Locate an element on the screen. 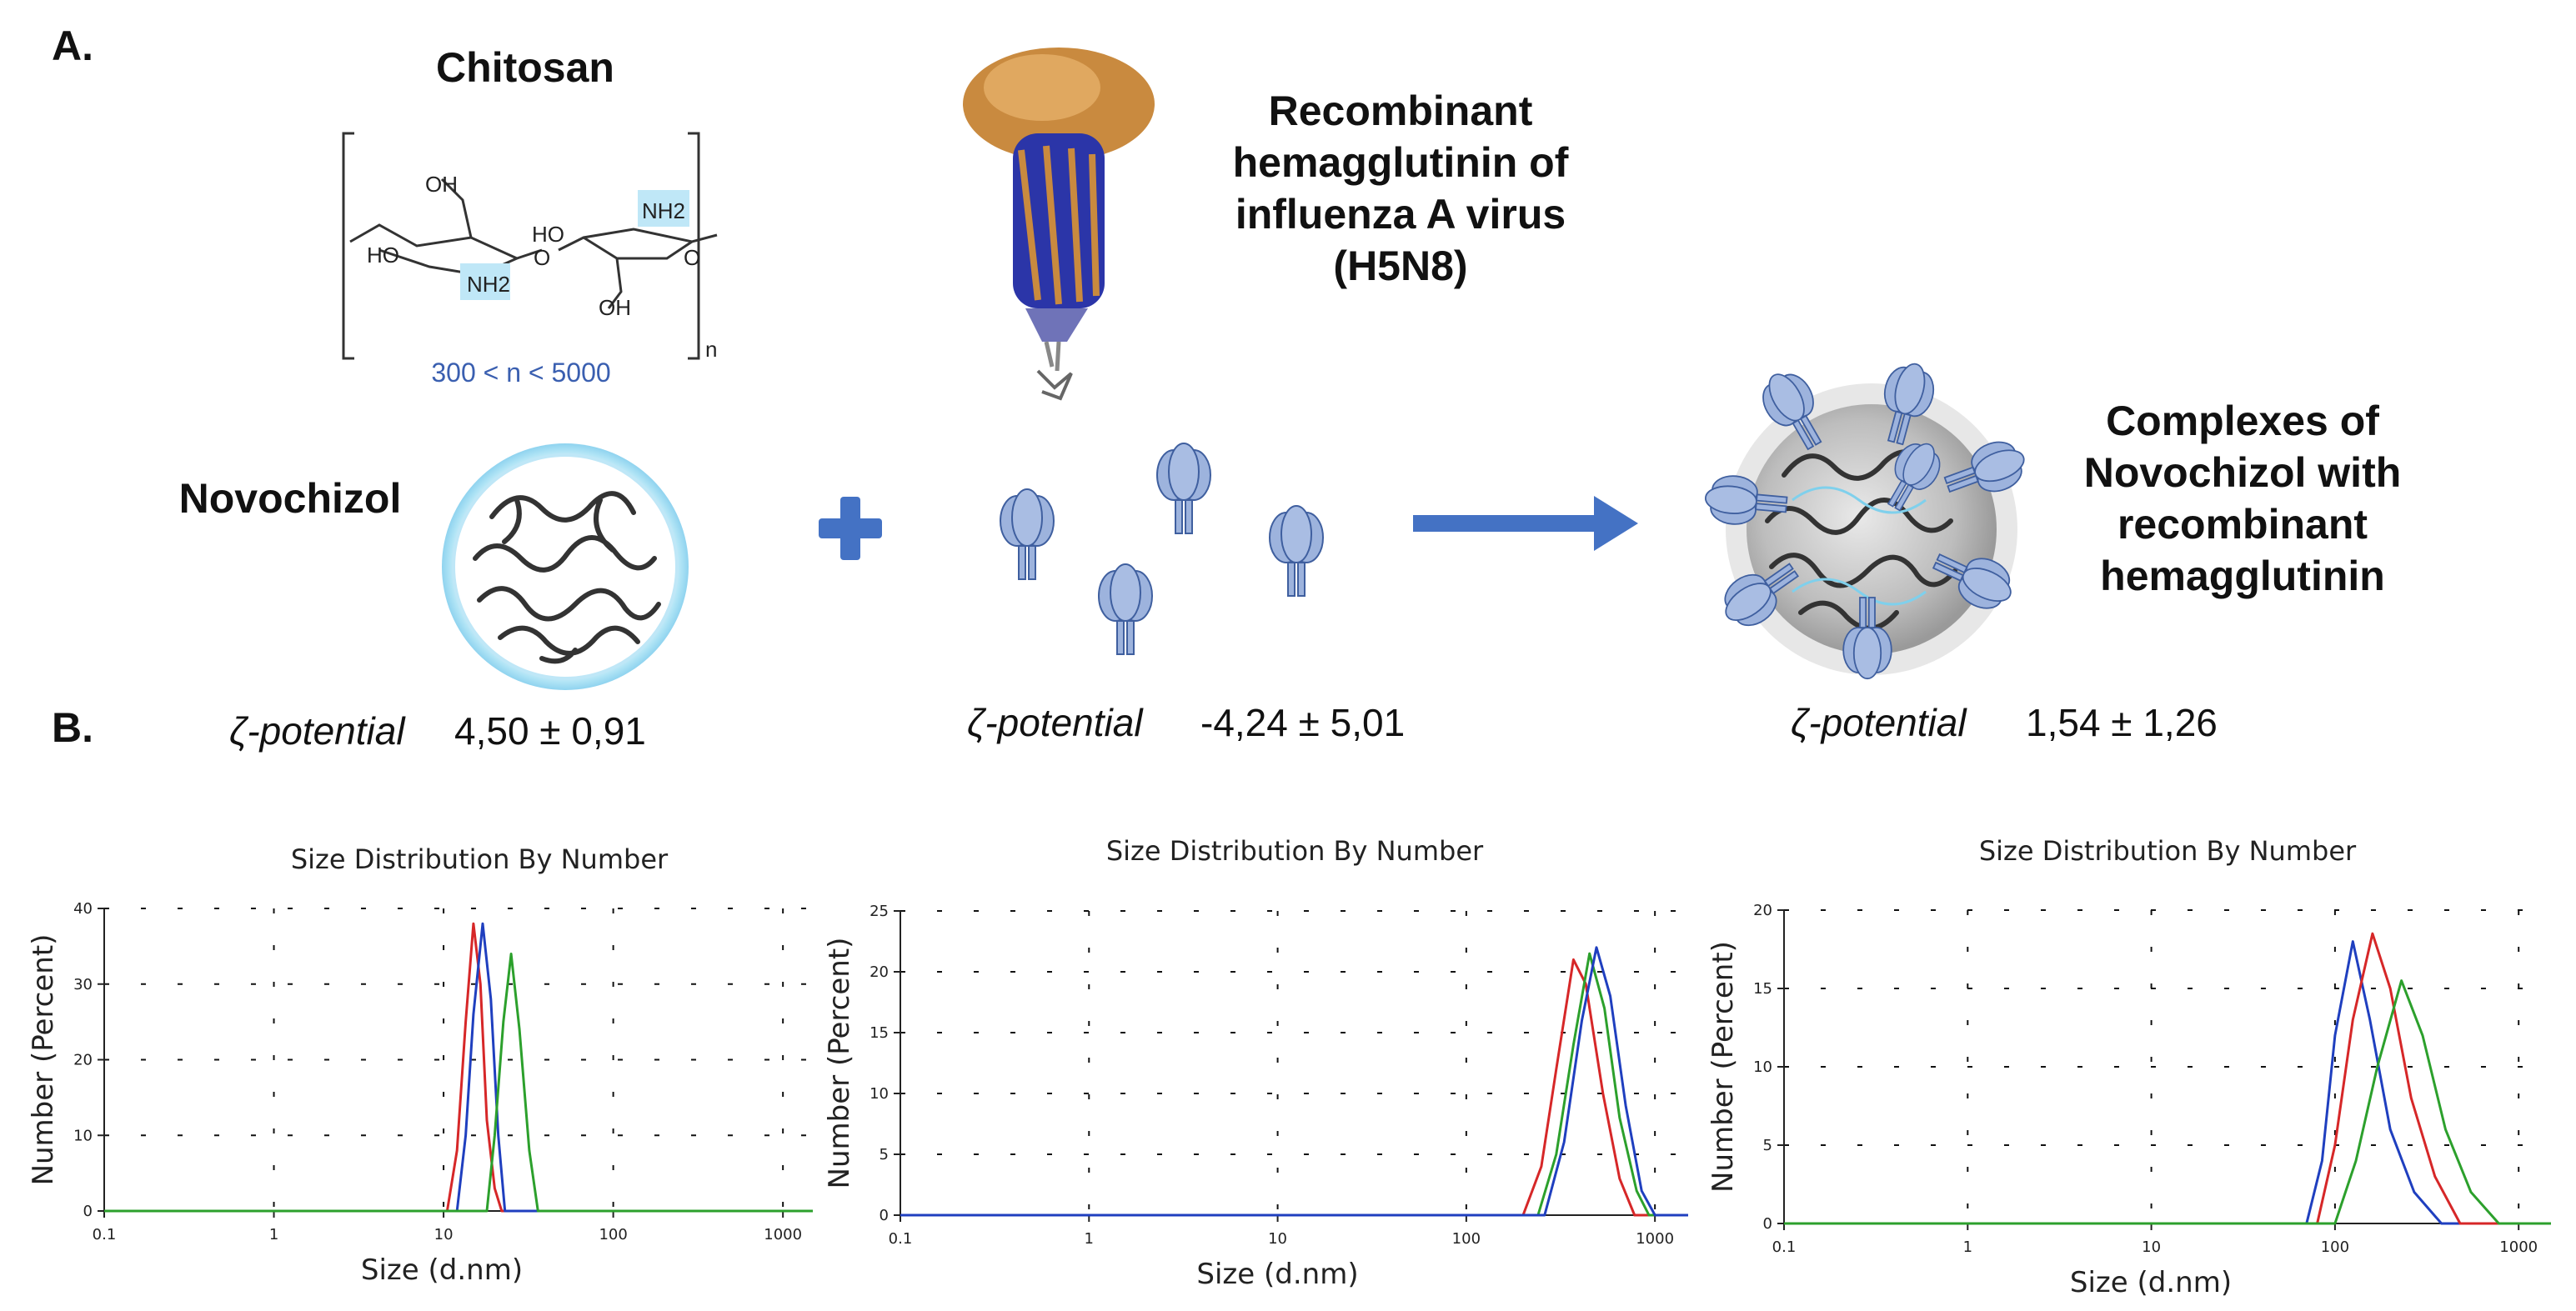  chitosan-repeat-label: 300 < n < 5000 is located at coordinates (520, 373).